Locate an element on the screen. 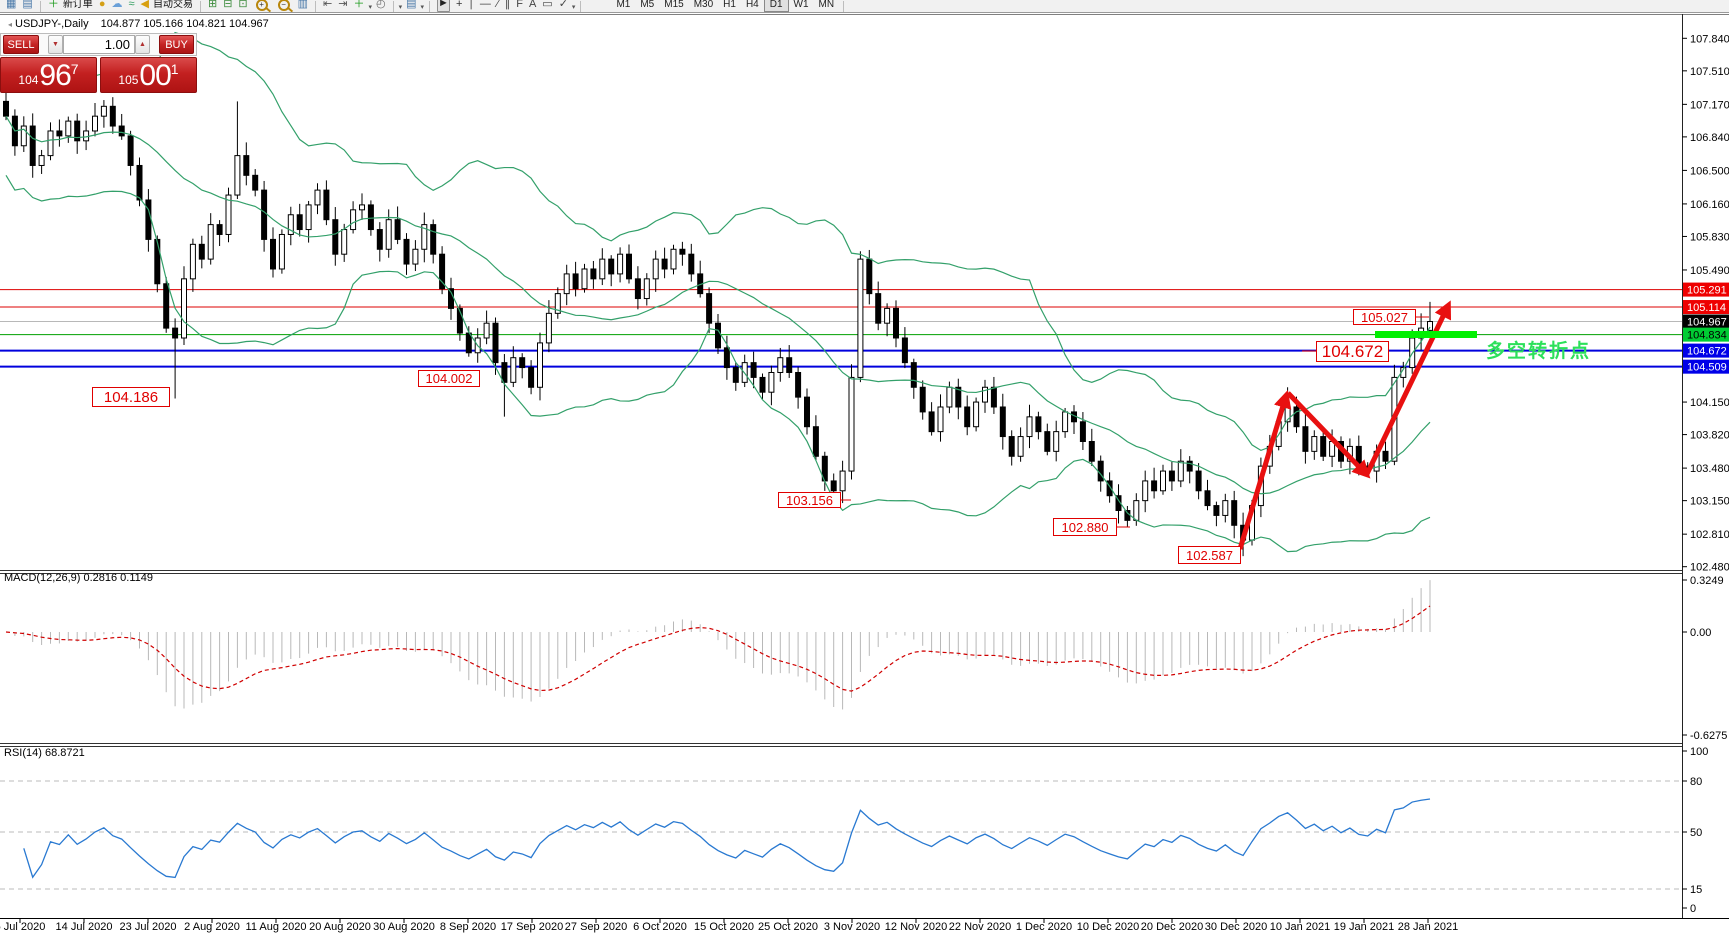 The width and height of the screenshot is (1729, 936). date-tick-label: 10 Dec 2020 is located at coordinates (1108, 927).